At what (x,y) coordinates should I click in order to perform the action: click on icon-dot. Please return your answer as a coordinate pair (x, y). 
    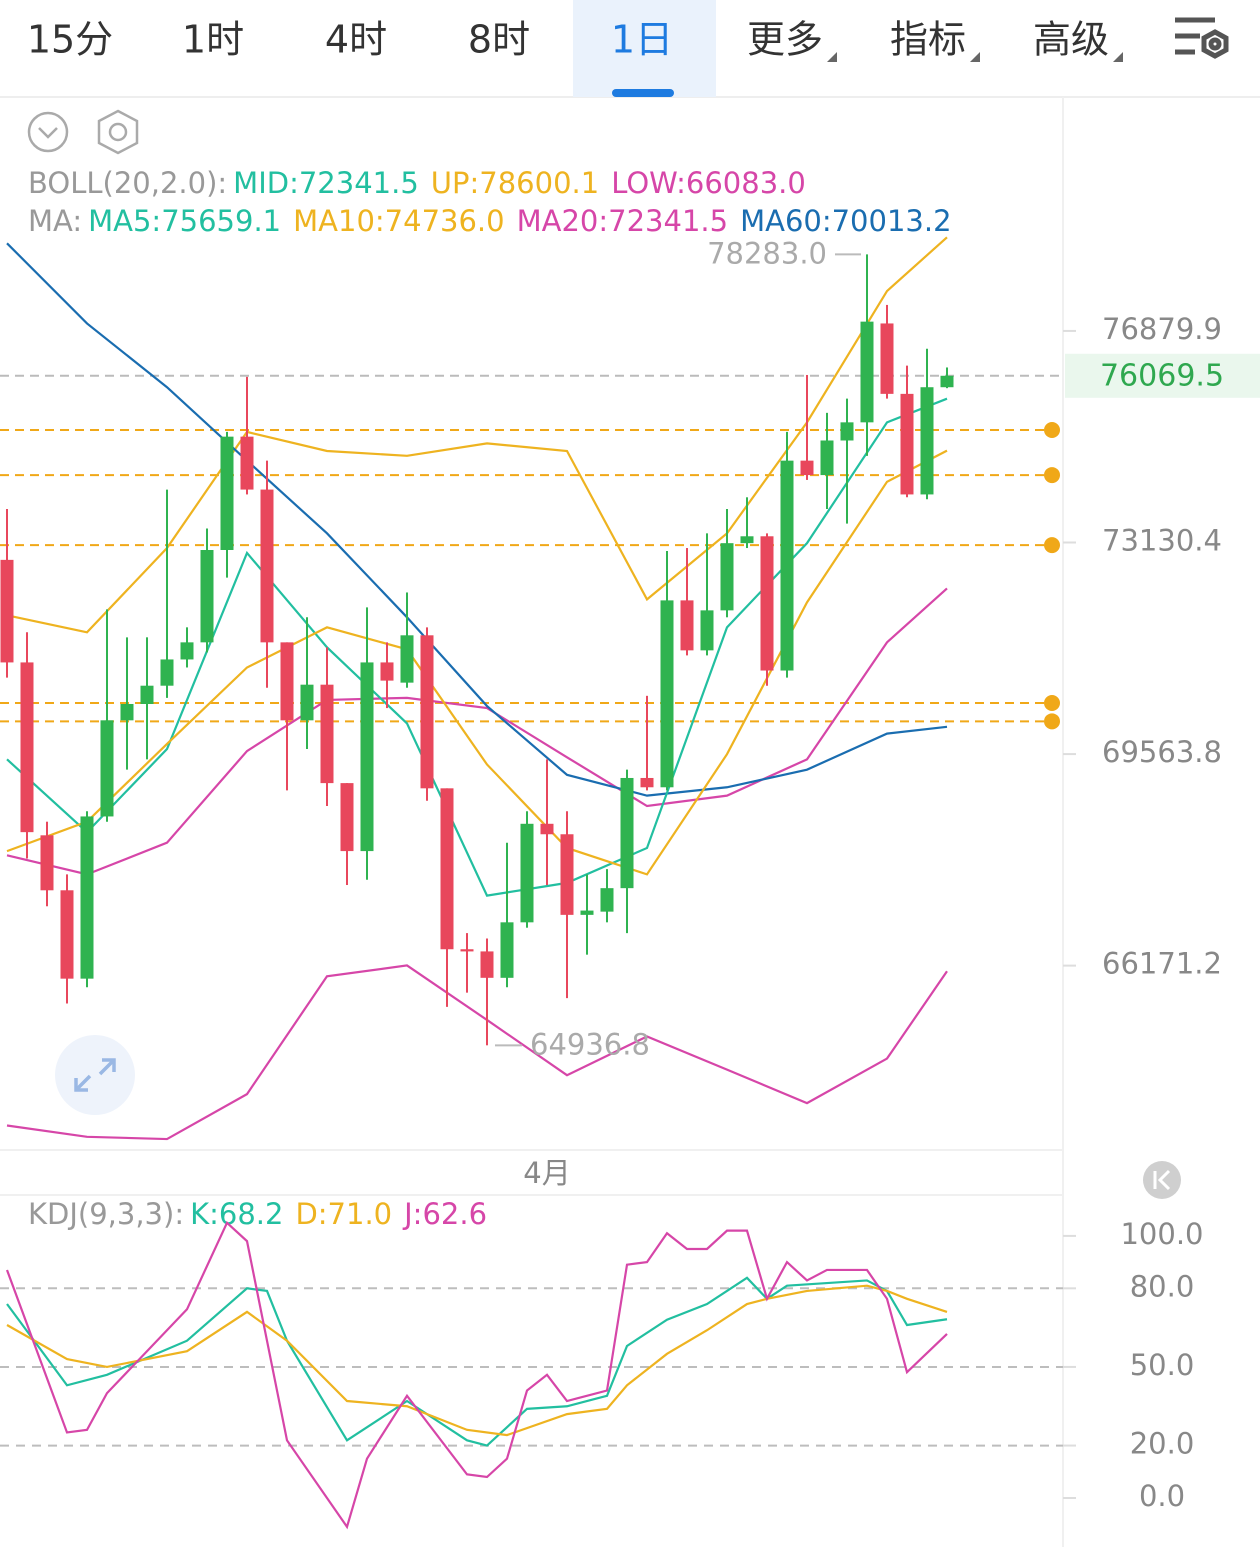
    Looking at the image, I should click on (118, 132).